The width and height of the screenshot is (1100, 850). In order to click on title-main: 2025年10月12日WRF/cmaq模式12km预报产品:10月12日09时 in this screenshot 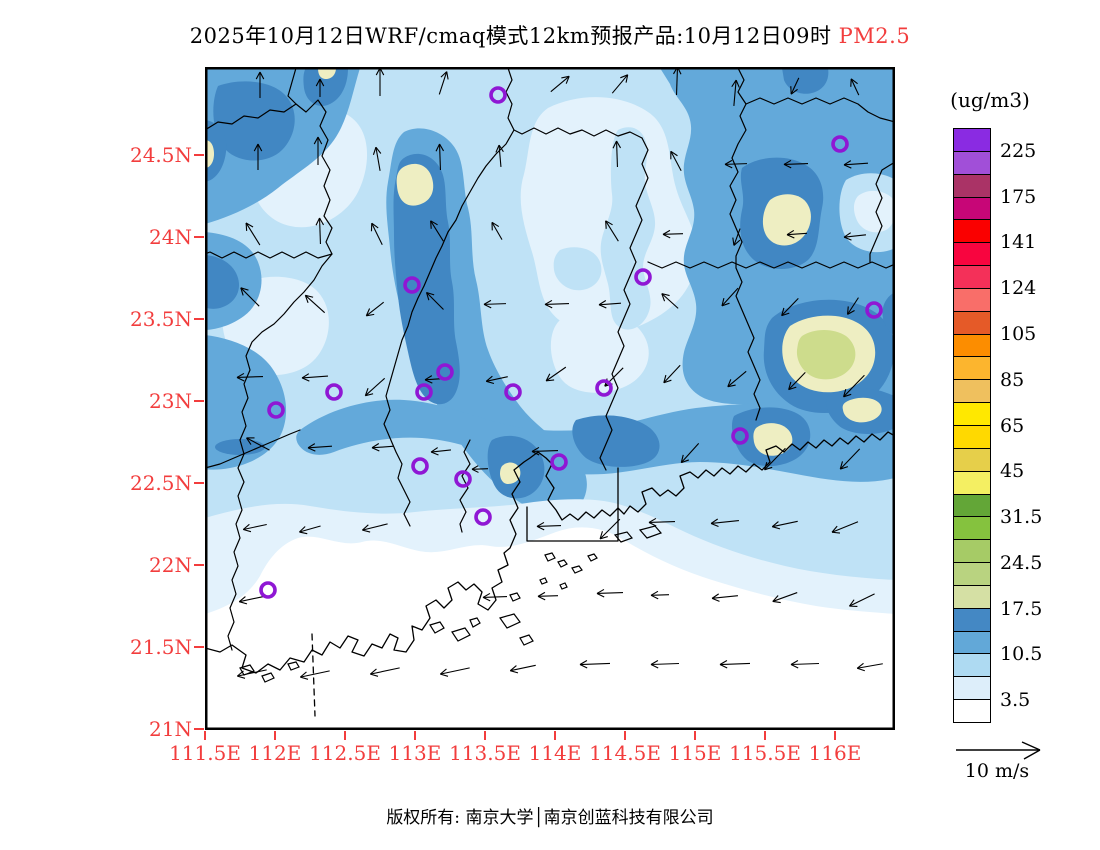, I will do `click(510, 36)`.